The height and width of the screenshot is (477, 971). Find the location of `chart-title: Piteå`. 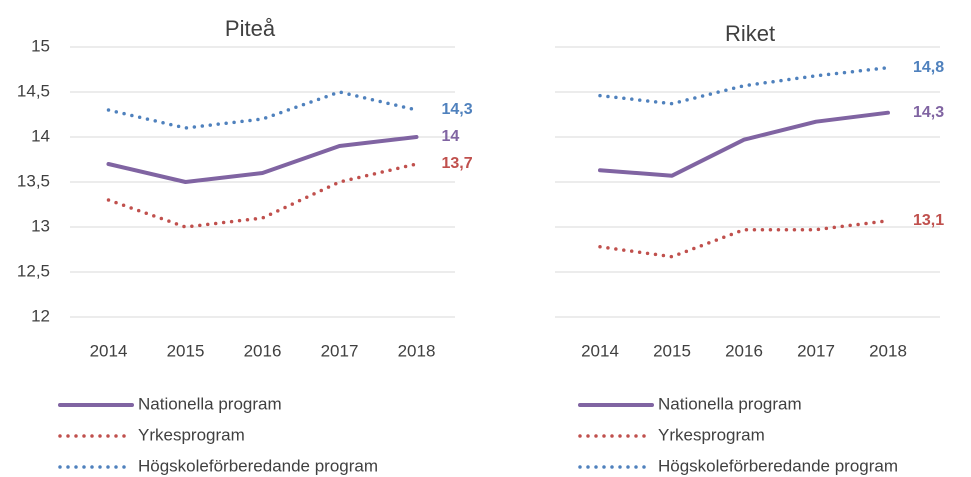

chart-title: Piteå is located at coordinates (250, 28).